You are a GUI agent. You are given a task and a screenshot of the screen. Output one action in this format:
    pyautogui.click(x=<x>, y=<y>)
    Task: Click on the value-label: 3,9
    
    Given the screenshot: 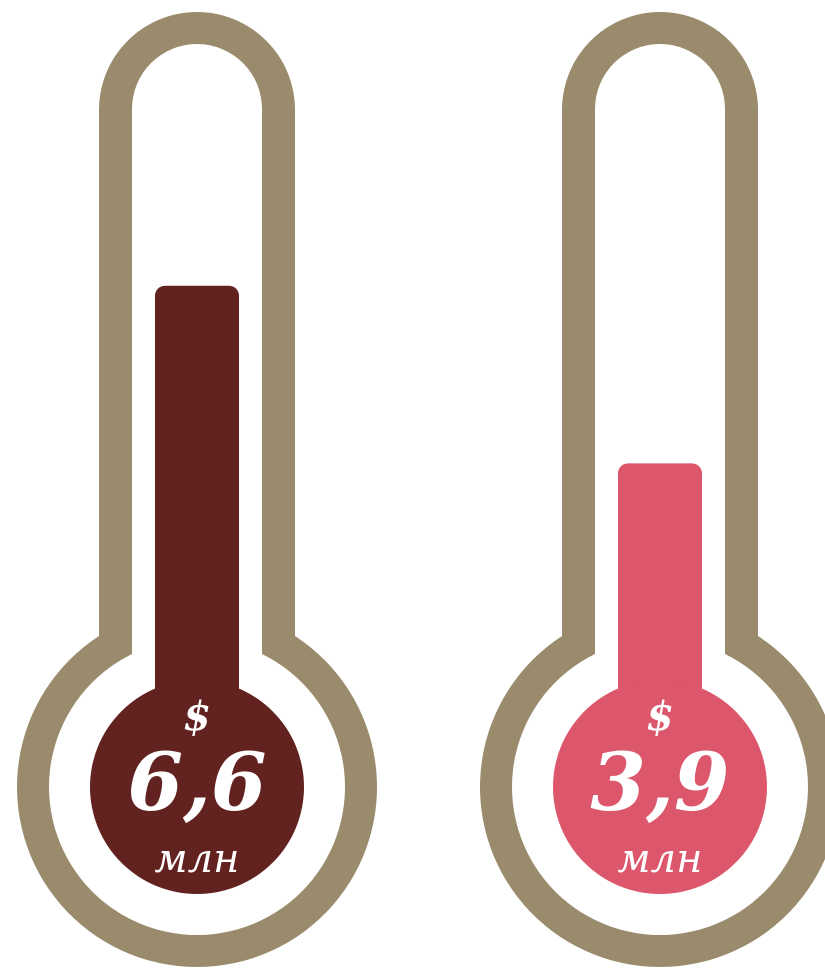 What is the action you would take?
    pyautogui.click(x=659, y=782)
    